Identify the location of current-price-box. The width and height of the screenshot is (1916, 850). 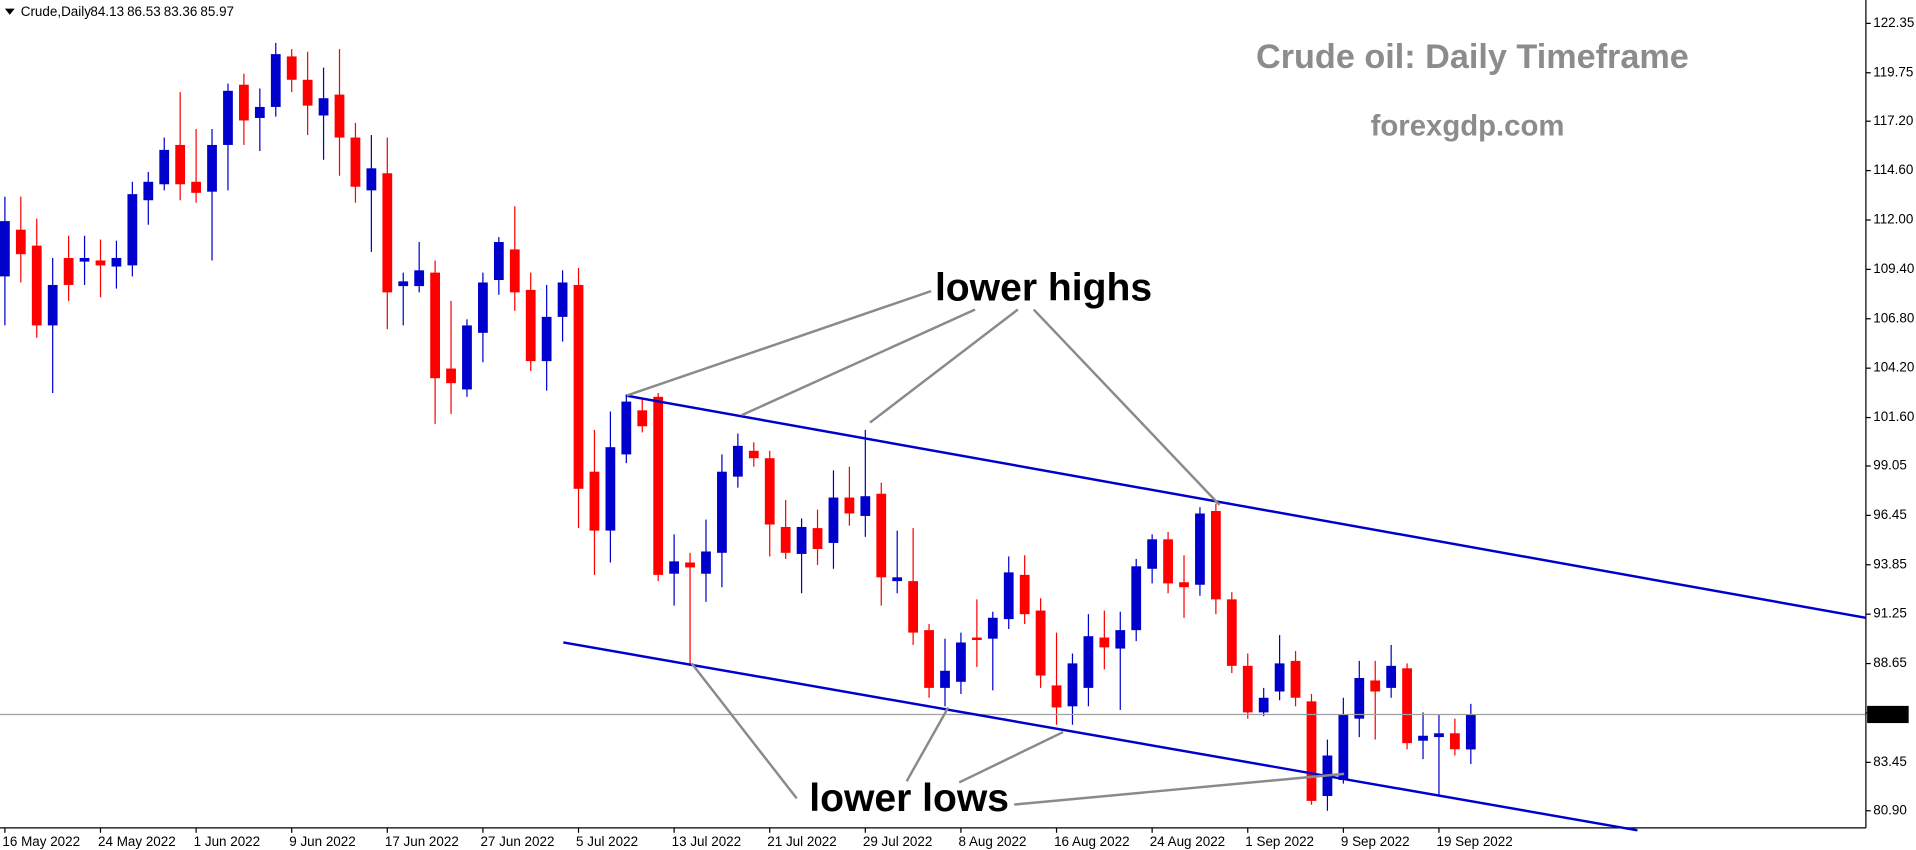
(1888, 714).